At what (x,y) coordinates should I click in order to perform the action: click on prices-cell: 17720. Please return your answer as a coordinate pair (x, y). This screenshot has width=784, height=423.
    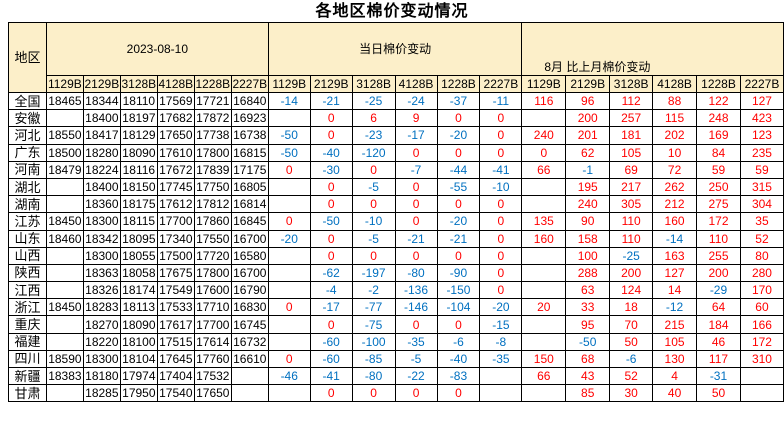
    Looking at the image, I should click on (212, 255).